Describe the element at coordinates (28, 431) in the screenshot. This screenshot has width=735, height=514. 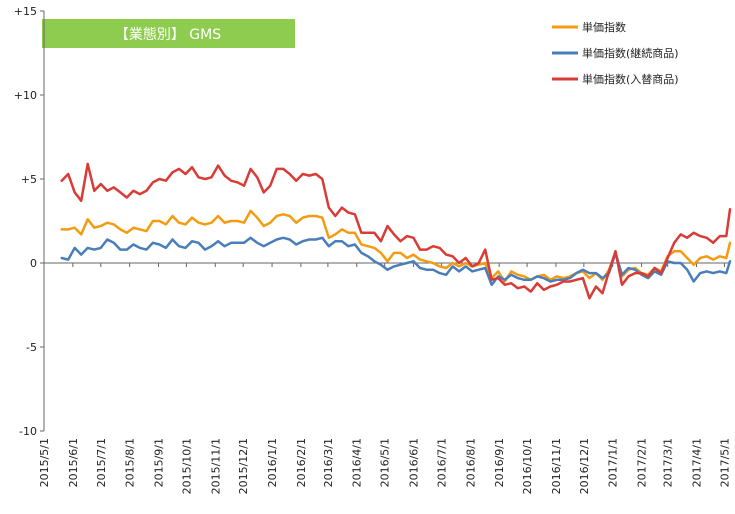
I see `y-tick-label: -10` at that location.